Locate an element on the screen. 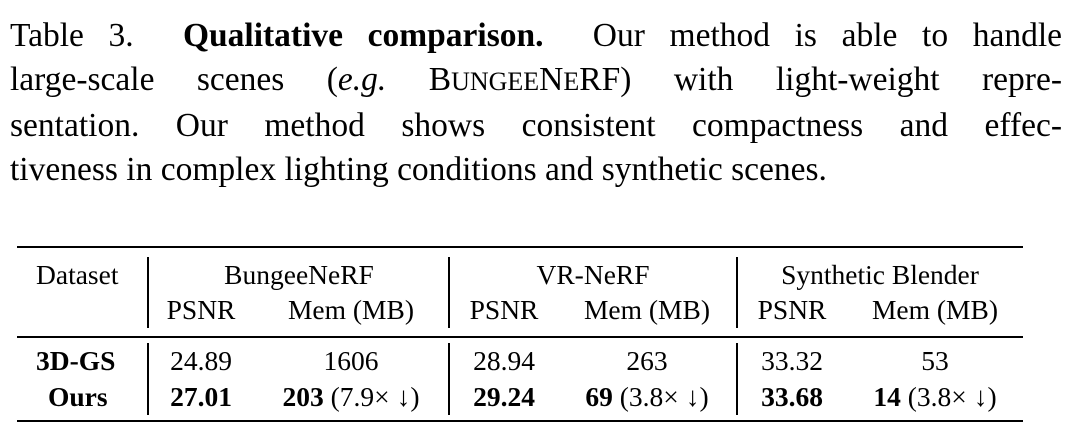 This screenshot has height=437, width=1071. caption-text-1: Our method is able to handle is located at coordinates (827, 35).